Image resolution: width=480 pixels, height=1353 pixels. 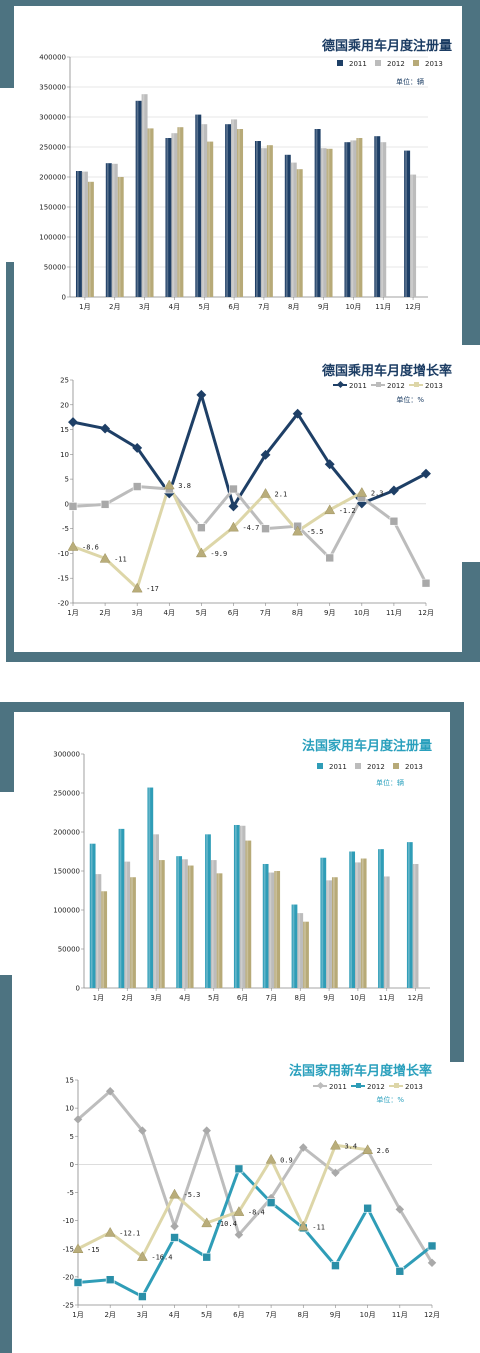 I want to click on point-2012-7月, so click(x=271, y=1202).